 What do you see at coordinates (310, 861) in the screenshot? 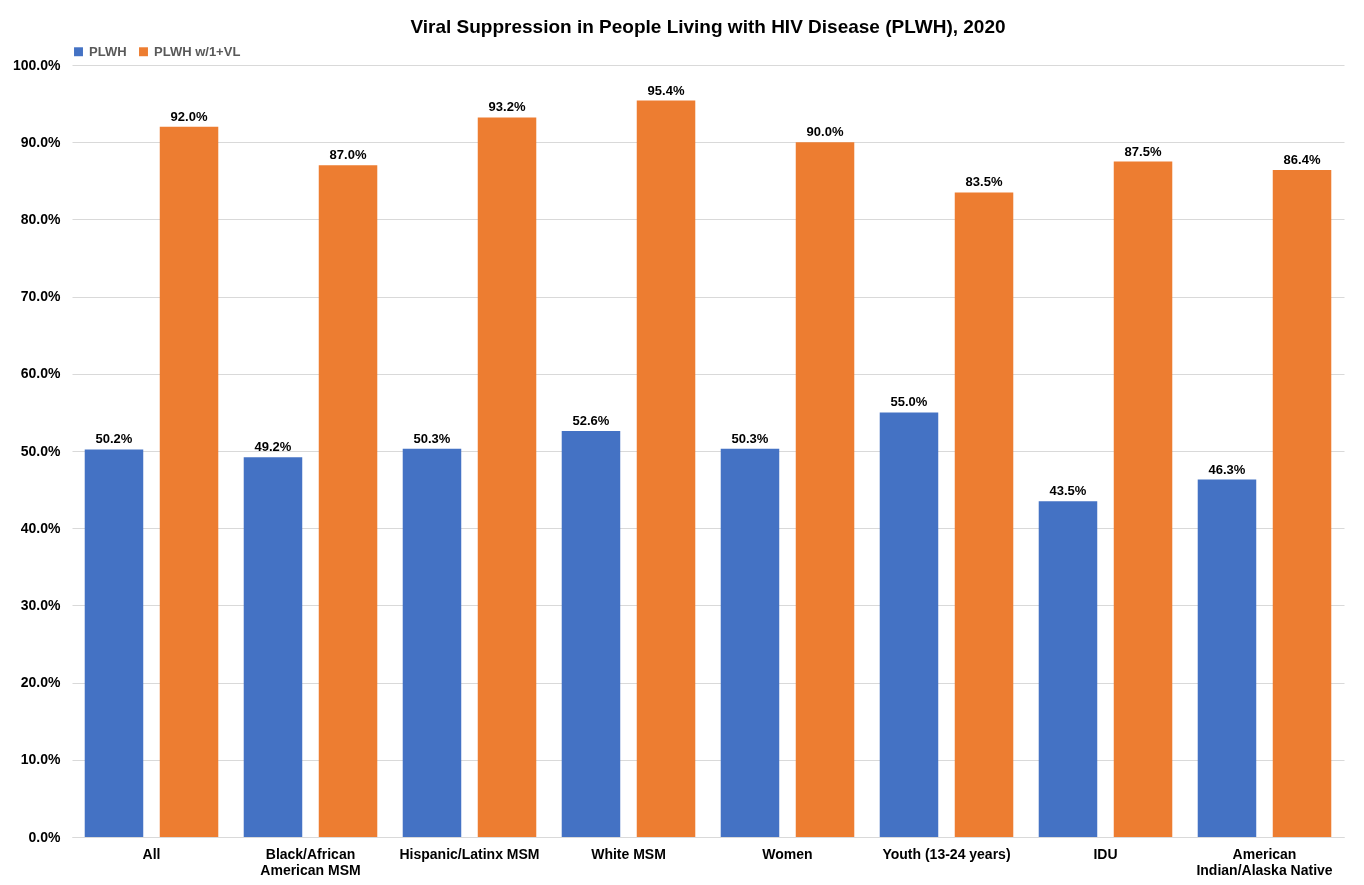
I see `x-tick-label: Black/African American MSM` at bounding box center [310, 861].